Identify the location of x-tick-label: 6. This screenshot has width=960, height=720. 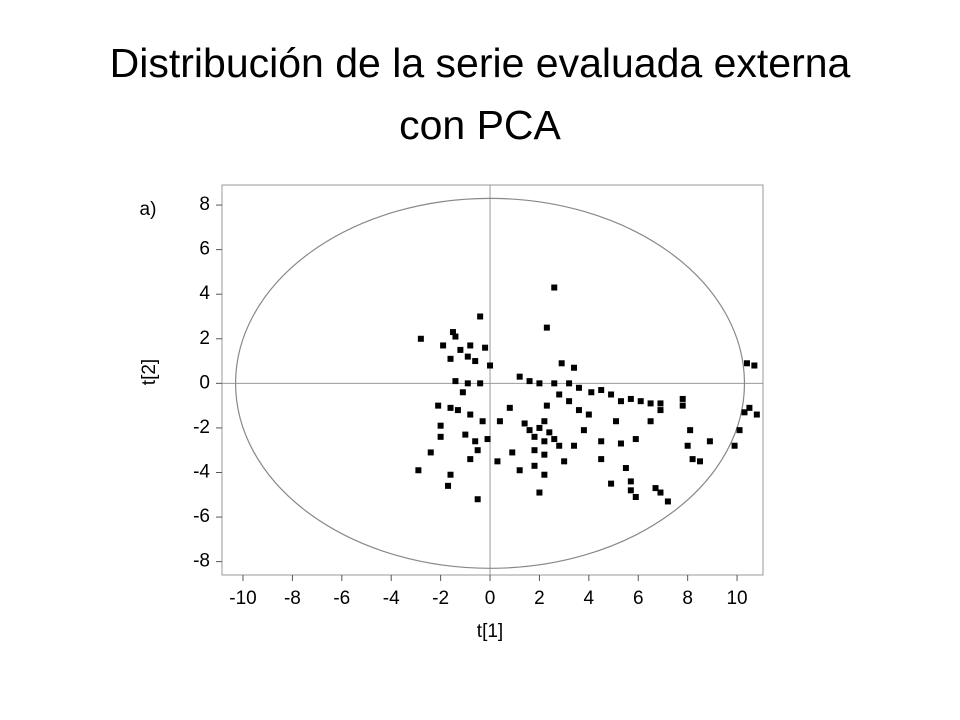
(638, 598).